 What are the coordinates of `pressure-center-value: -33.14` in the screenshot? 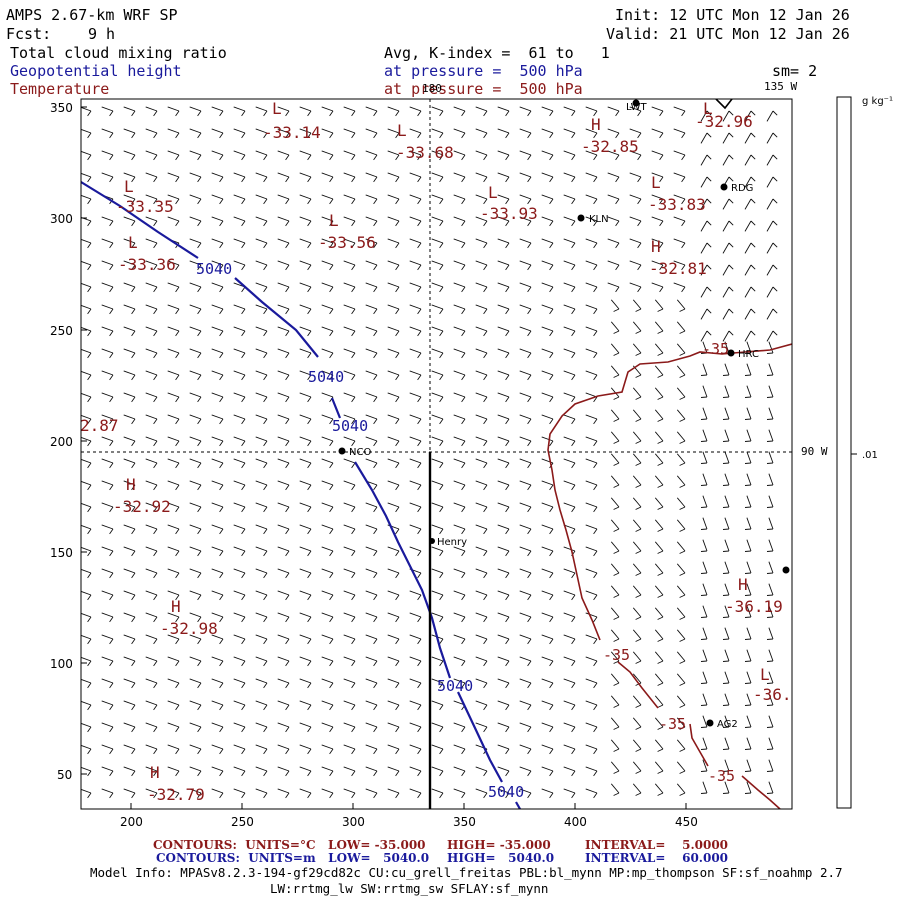 It's located at (292, 132).